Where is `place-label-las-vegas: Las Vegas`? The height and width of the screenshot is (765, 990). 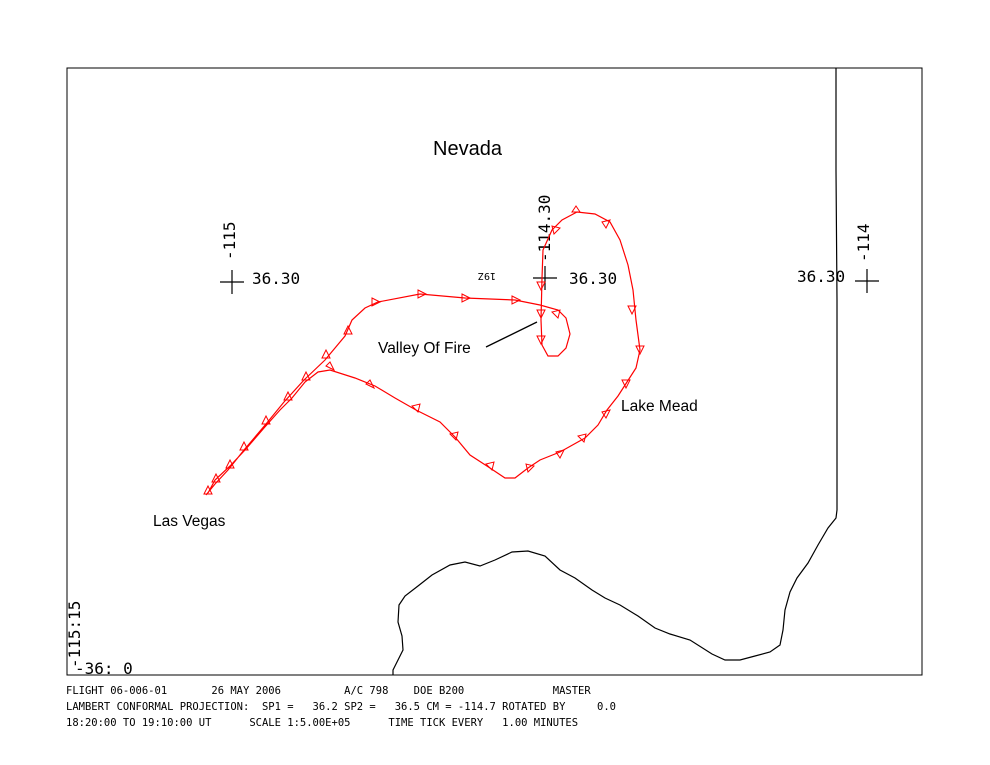
place-label-las-vegas: Las Vegas is located at coordinates (189, 521).